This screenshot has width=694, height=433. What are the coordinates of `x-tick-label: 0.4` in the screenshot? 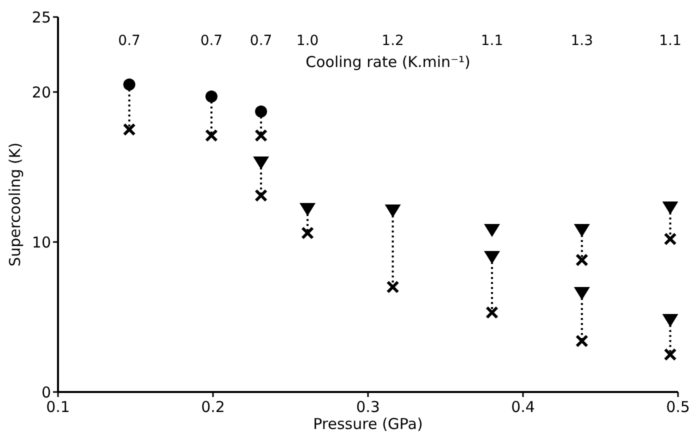 It's located at (523, 407).